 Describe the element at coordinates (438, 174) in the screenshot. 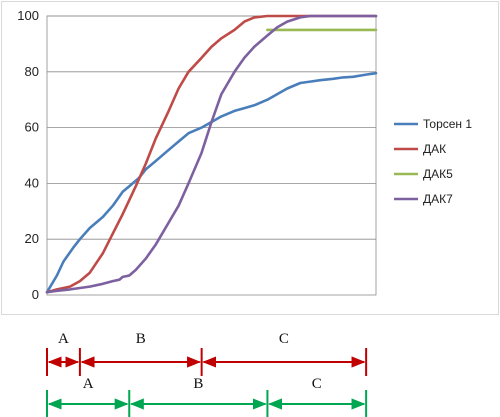

I see `legend-label: ДАК5` at that location.